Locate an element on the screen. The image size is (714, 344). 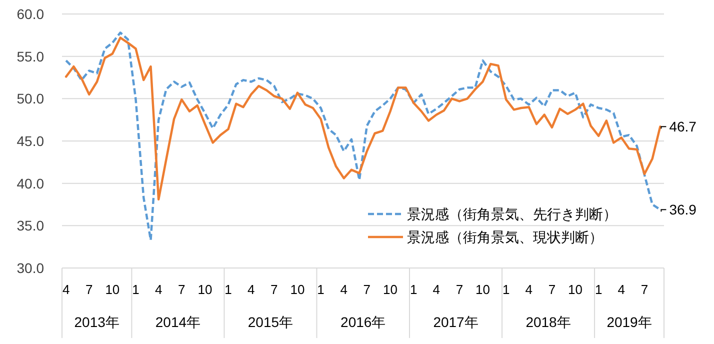
text: 2018年 is located at coordinates (548, 322).